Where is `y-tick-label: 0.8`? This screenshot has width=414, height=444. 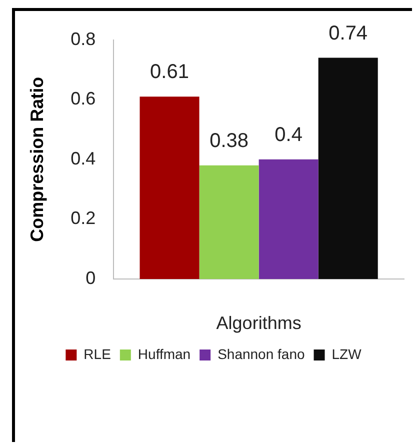
y-tick-label: 0.8 is located at coordinates (83, 38).